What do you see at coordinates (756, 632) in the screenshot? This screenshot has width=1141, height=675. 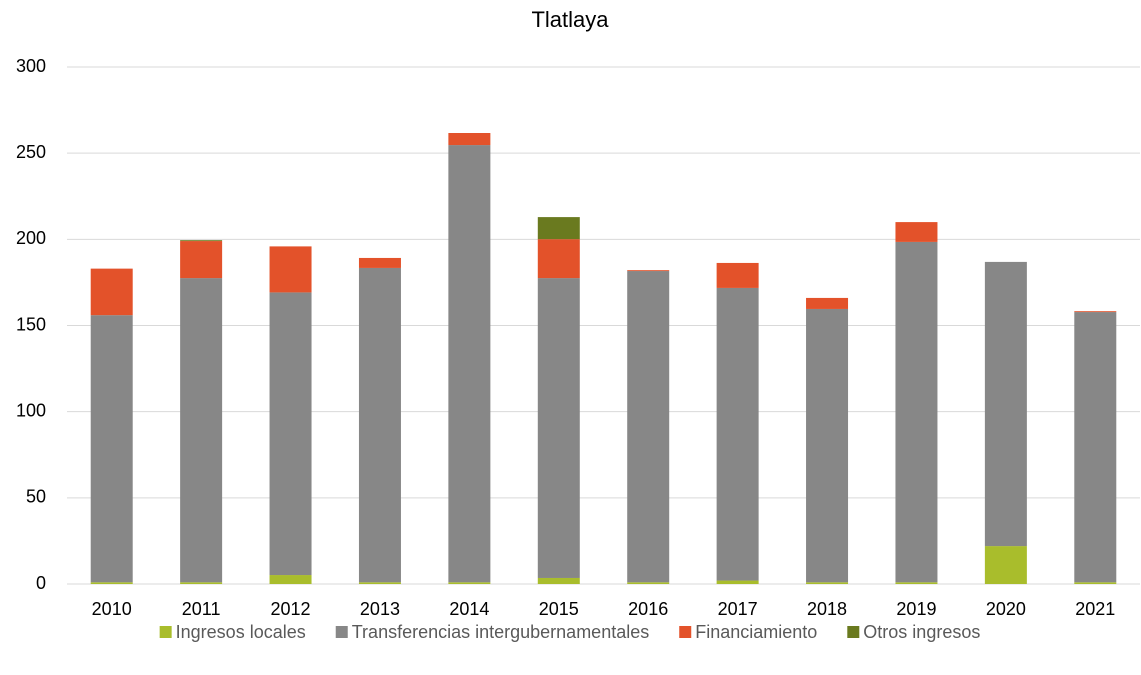 I see `legend-label: Financiamiento` at bounding box center [756, 632].